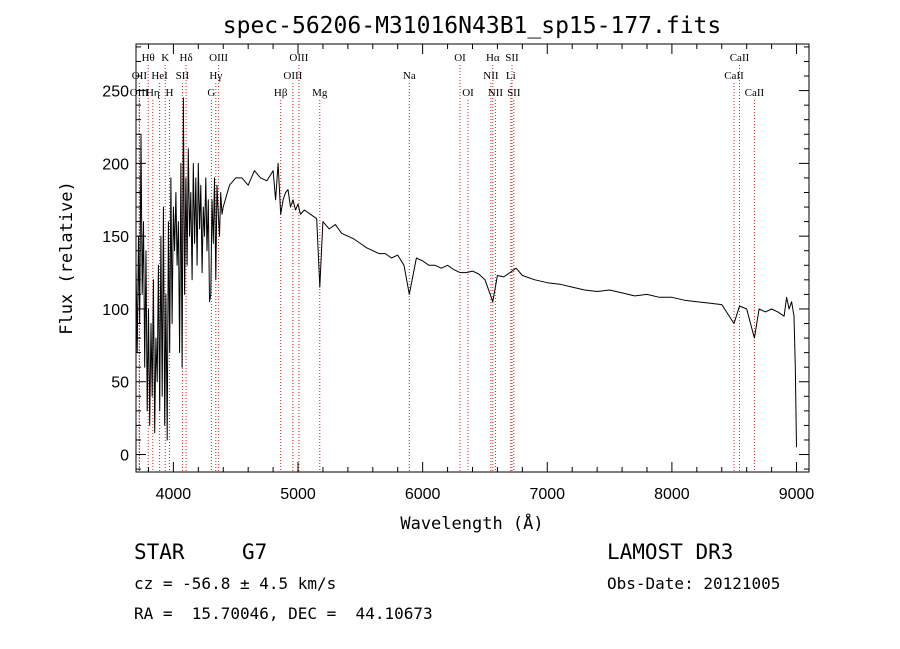 The image size is (900, 649). Describe the element at coordinates (120, 383) in the screenshot. I see `y-tick-label: 50` at that location.